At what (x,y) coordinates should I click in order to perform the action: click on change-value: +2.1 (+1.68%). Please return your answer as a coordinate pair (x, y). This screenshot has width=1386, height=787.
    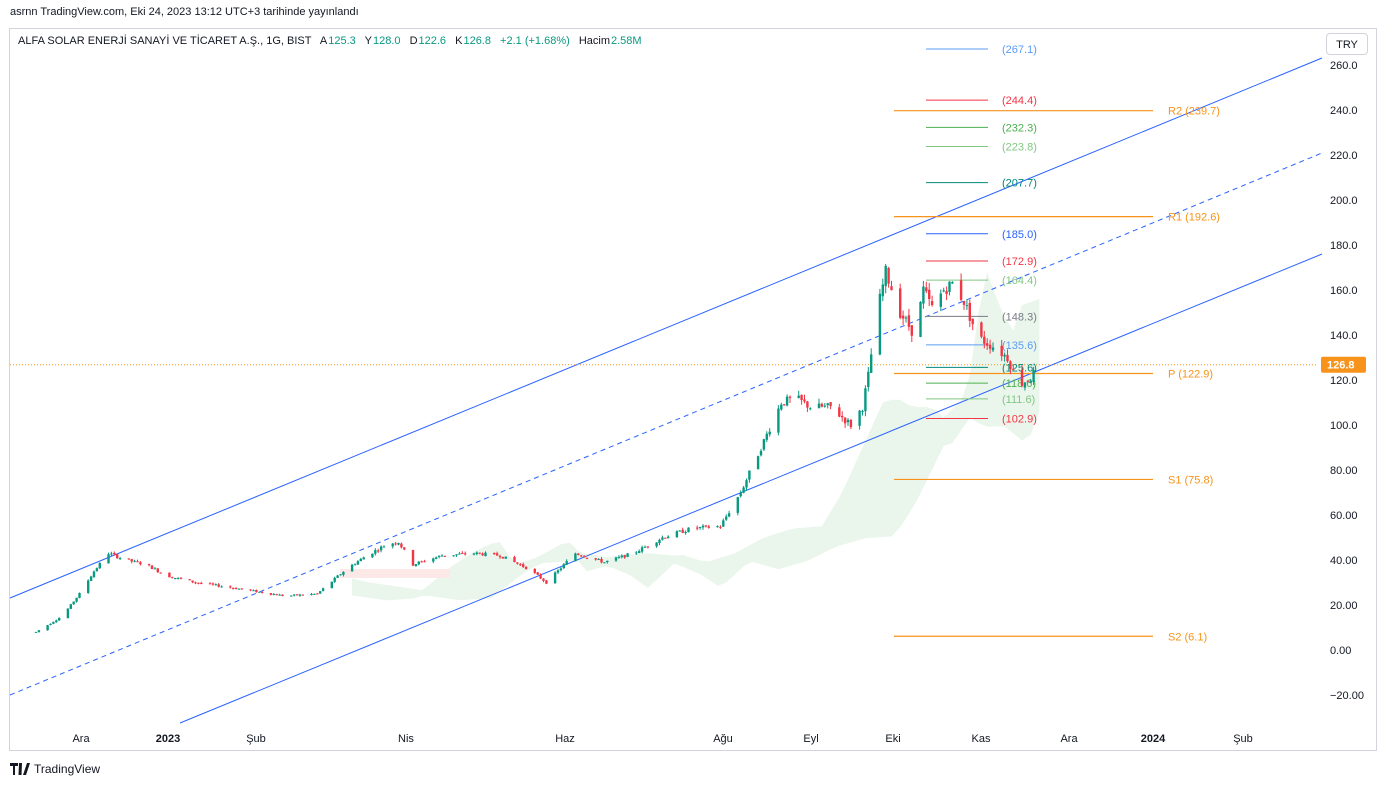
    Looking at the image, I should click on (535, 41).